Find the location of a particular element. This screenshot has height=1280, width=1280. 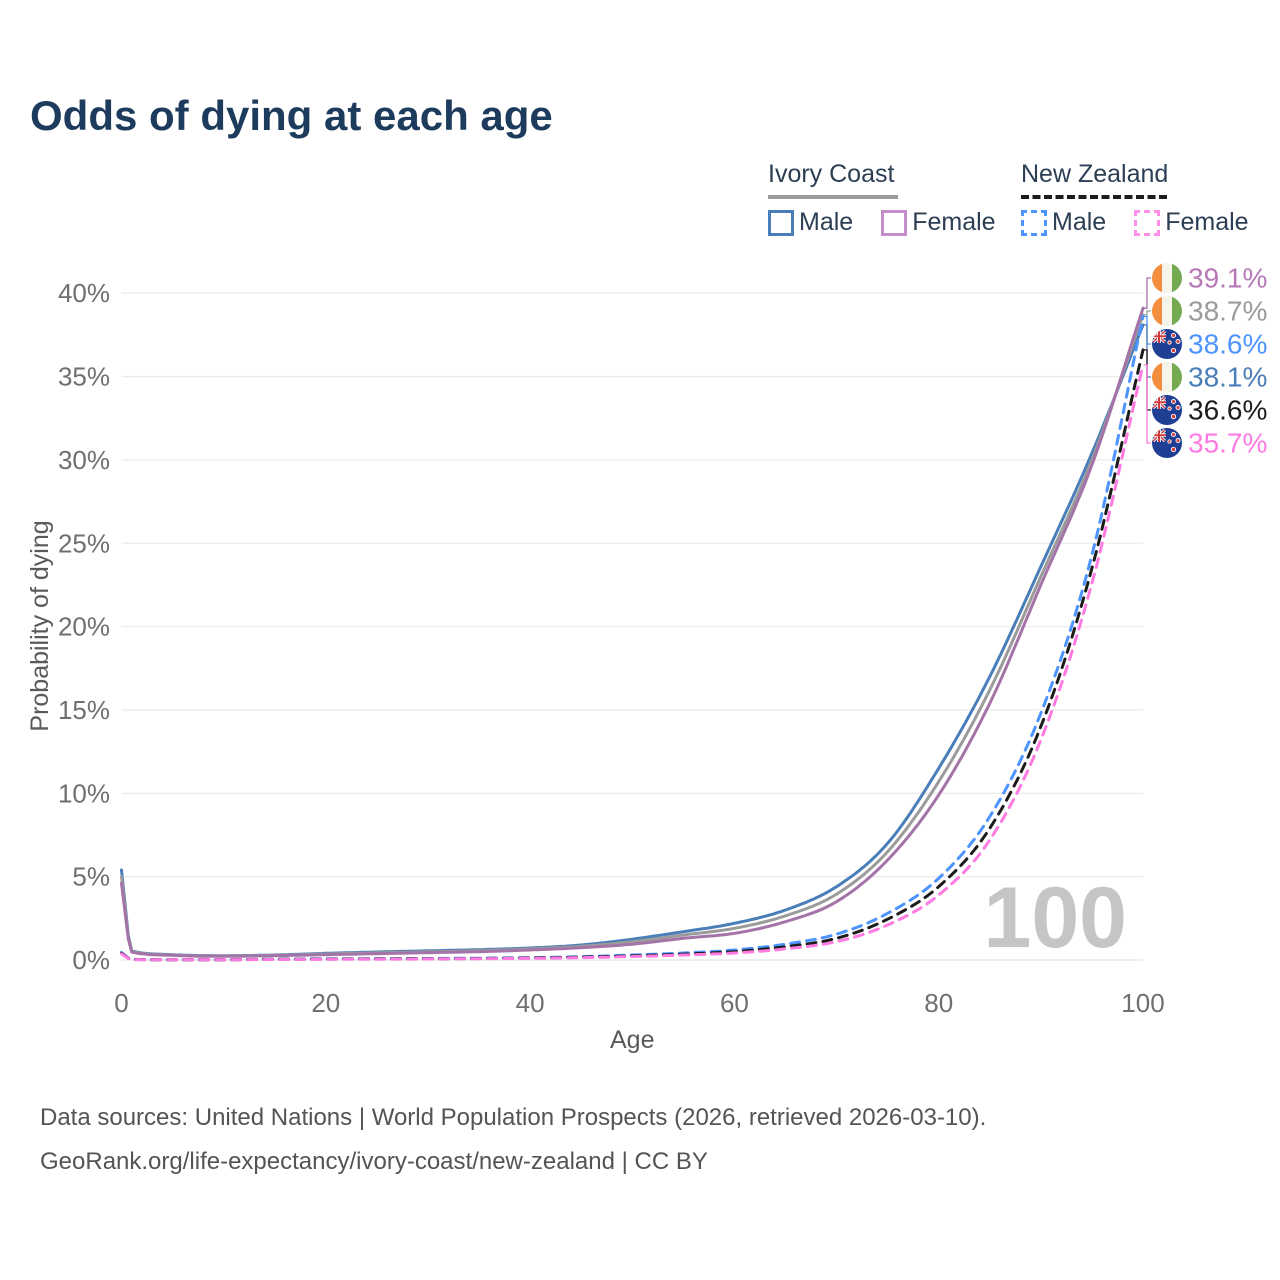

ivory-coast-male-swatch-icon is located at coordinates (781, 222).